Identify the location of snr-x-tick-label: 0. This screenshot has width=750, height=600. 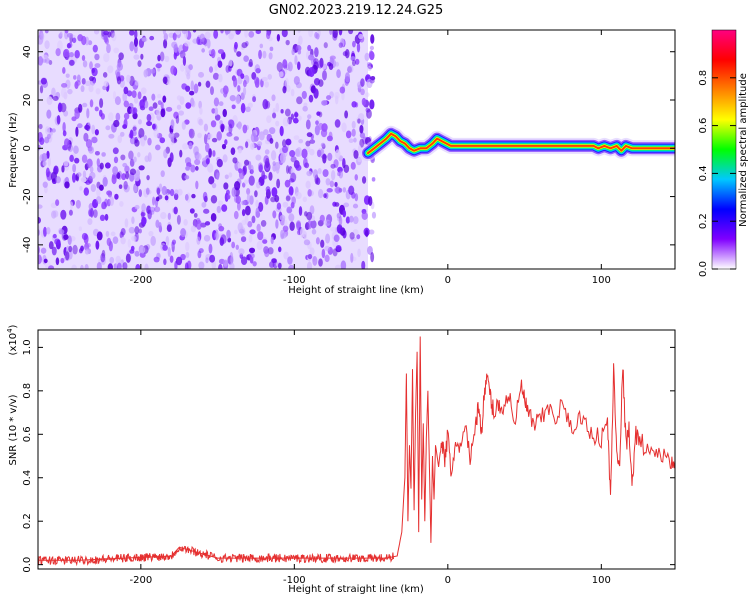
(448, 580).